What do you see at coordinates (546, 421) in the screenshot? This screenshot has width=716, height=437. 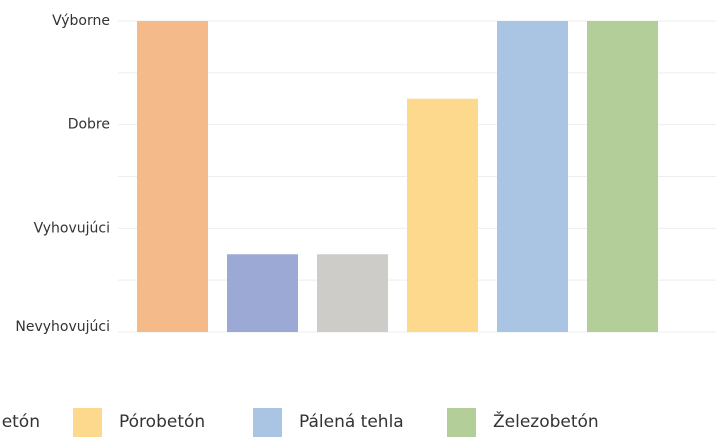 I see `legend-label: Železobetón` at bounding box center [546, 421].